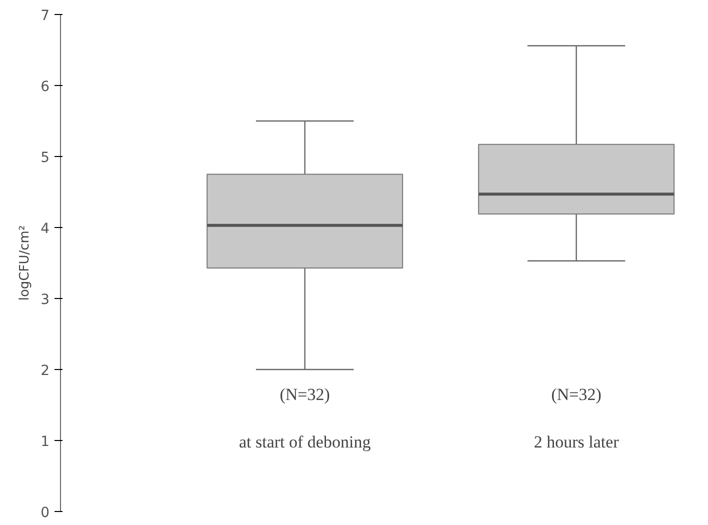 The image size is (708, 525). I want to click on x-tick-label: 2 hours later, so click(577, 442).